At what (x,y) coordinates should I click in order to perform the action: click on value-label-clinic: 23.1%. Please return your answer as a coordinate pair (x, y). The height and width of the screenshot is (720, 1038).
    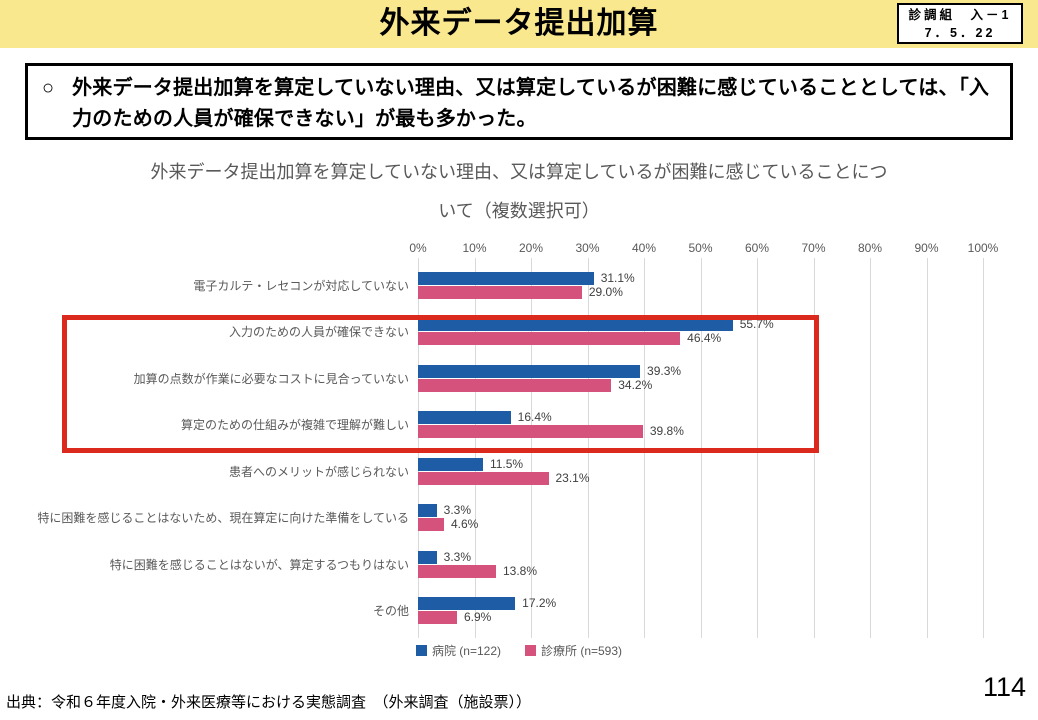
    Looking at the image, I should click on (572, 477).